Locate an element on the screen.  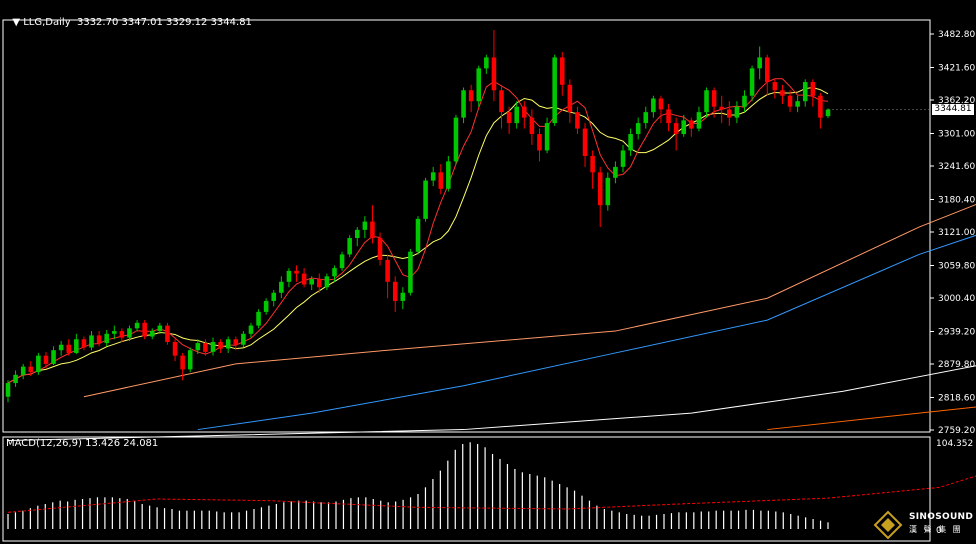
logo-emblem-icon is located at coordinates (888, 525).